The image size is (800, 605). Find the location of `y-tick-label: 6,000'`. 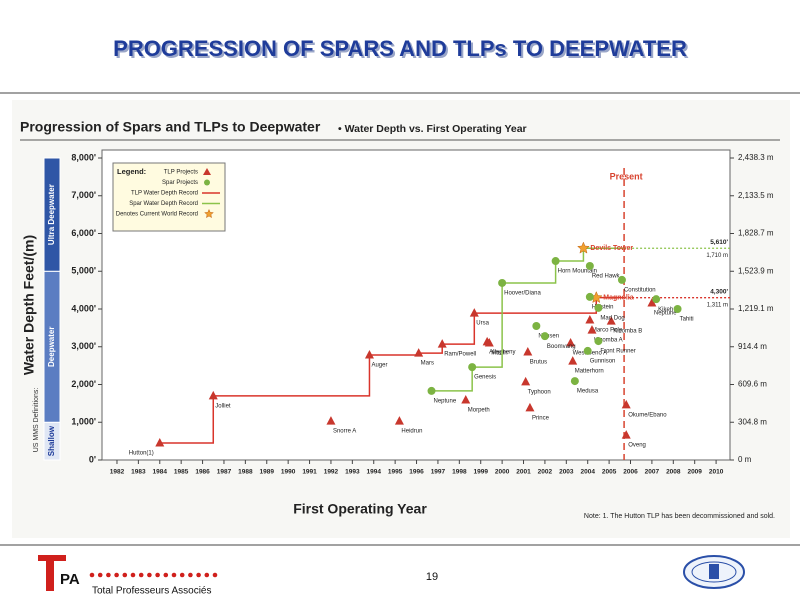

y-tick-label: 6,000' is located at coordinates (83, 233).